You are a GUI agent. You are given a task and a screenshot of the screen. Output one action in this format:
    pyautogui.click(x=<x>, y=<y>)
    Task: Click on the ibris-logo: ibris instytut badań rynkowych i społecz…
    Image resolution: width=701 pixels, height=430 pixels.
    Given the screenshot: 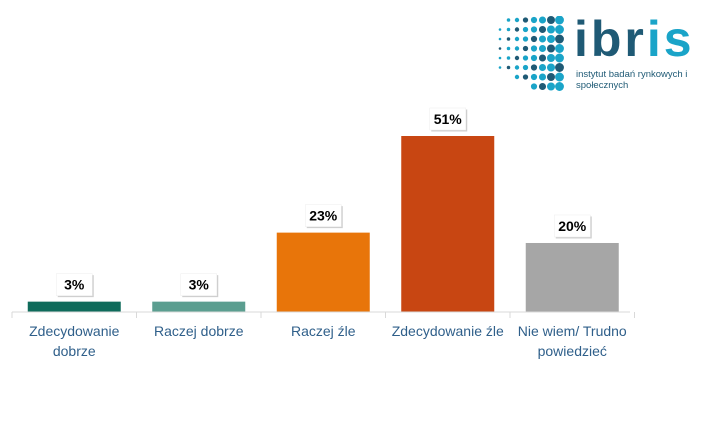 What is the action you would take?
    pyautogui.click(x=594, y=53)
    